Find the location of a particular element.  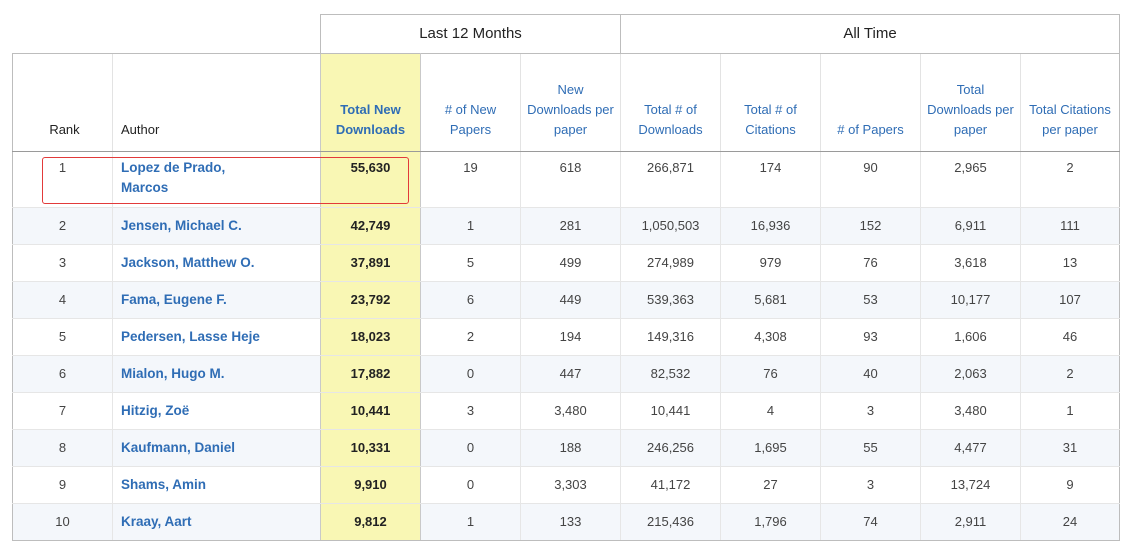

cell-total-citations-per-paper: 46 is located at coordinates (1070, 337).